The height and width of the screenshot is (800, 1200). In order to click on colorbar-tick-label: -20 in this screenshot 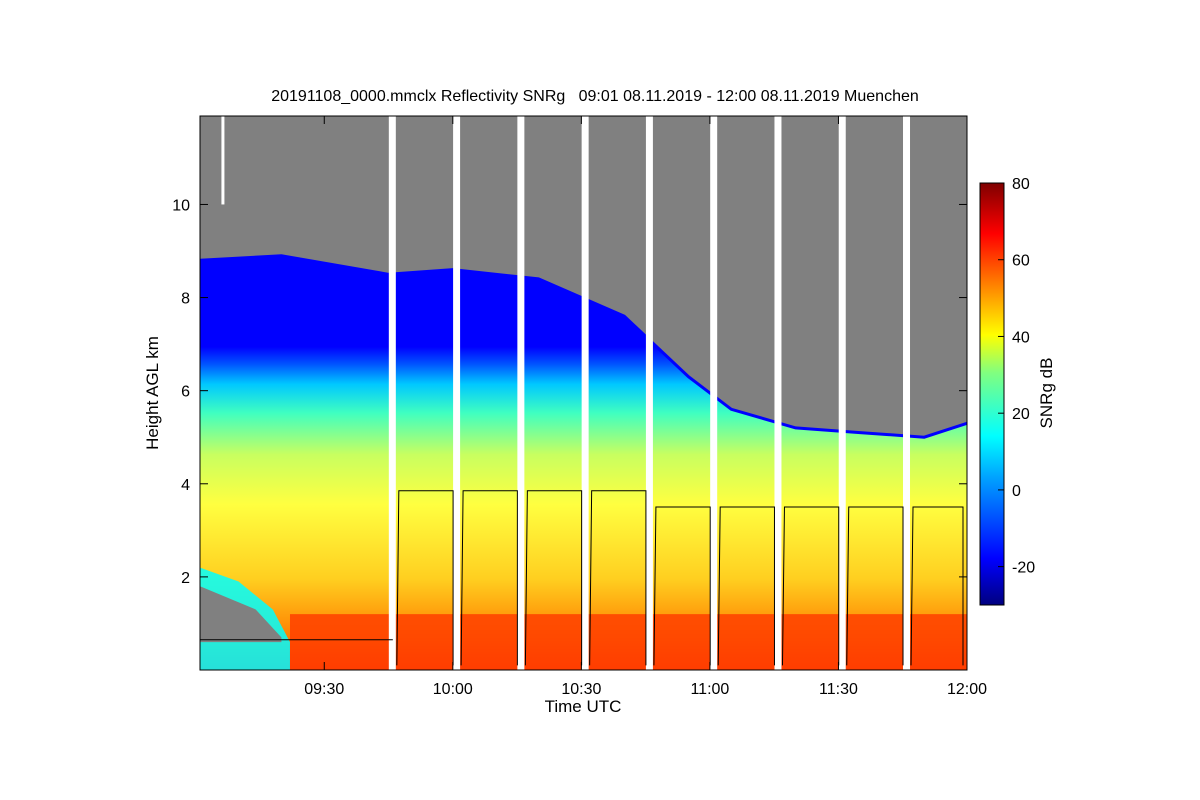, I will do `click(1023, 568)`.